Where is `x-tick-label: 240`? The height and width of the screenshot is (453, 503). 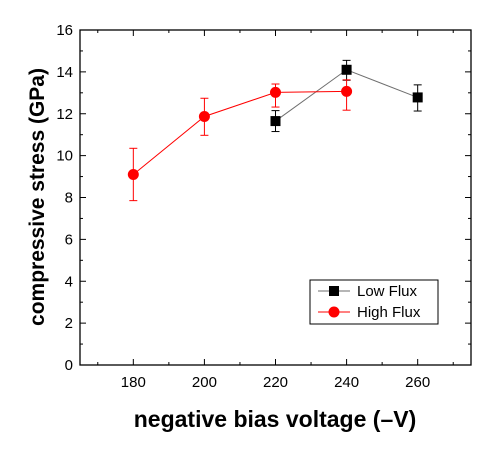
x-tick-label: 240 is located at coordinates (346, 382).